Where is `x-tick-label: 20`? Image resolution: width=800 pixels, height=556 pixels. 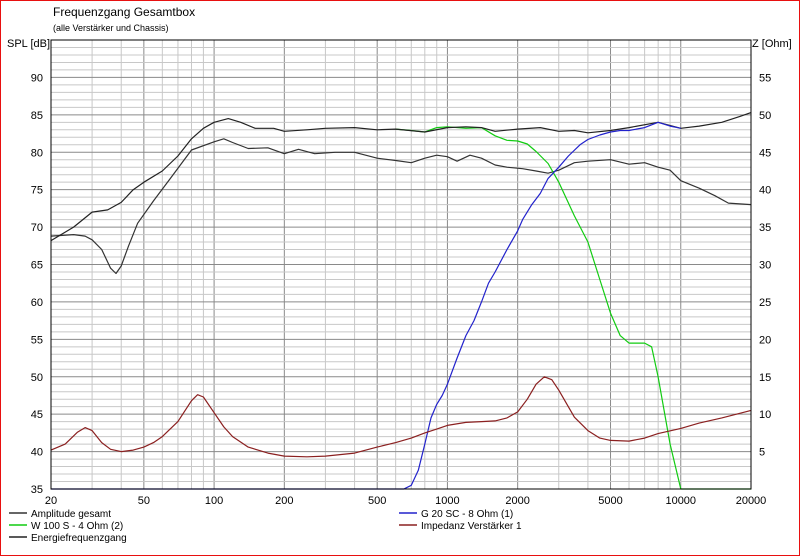 x-tick-label: 20 is located at coordinates (51, 501).